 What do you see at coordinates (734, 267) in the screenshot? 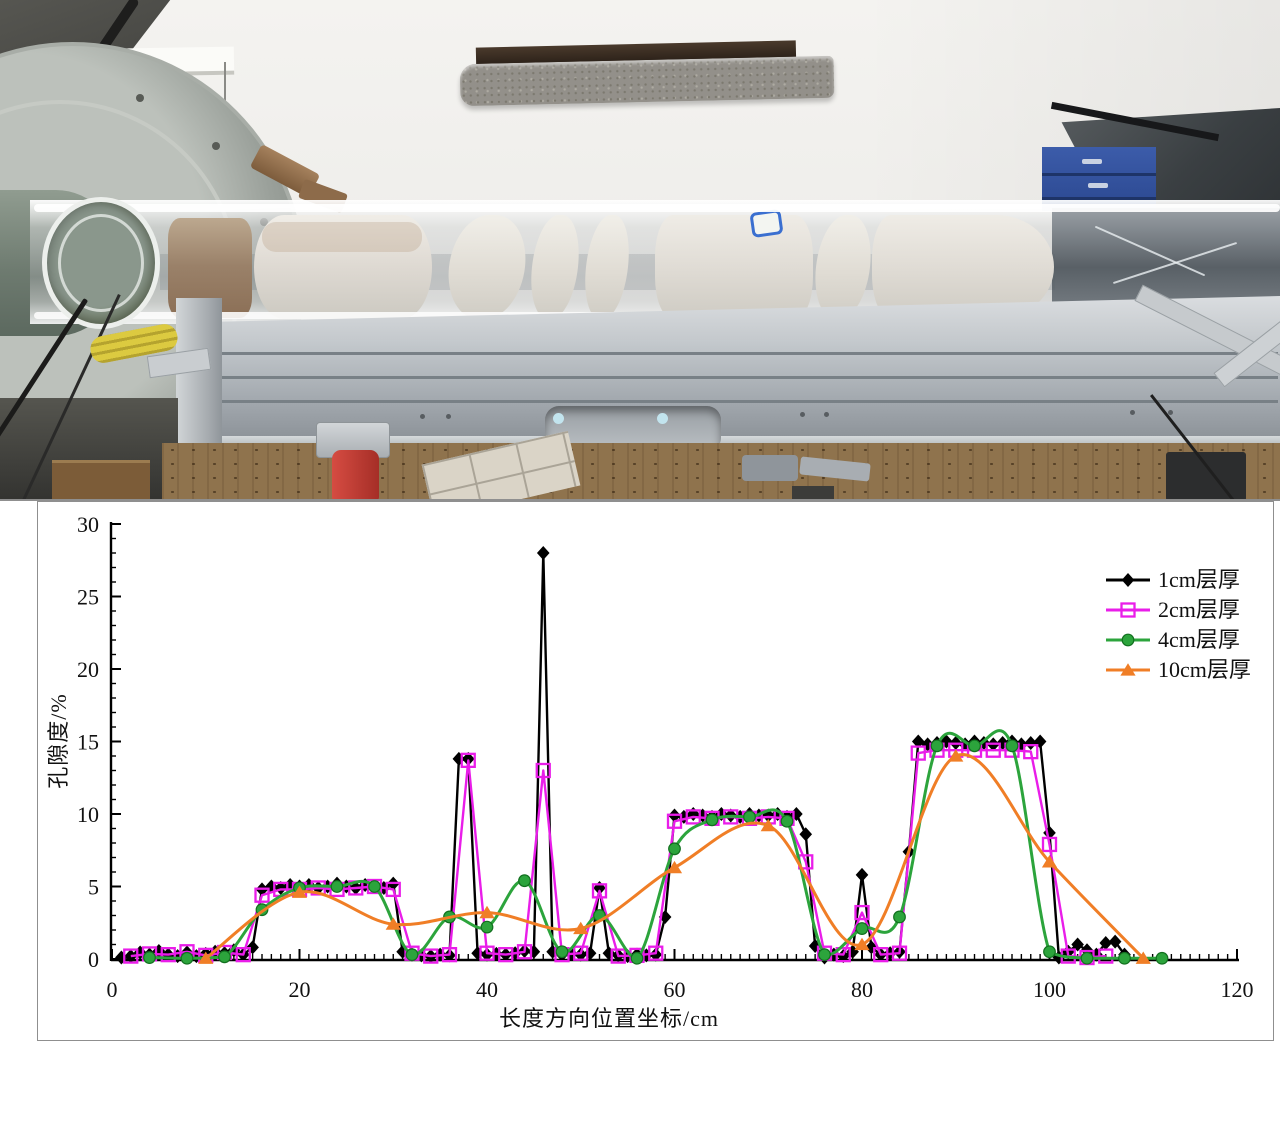
I see `sample-cylinder` at bounding box center [734, 267].